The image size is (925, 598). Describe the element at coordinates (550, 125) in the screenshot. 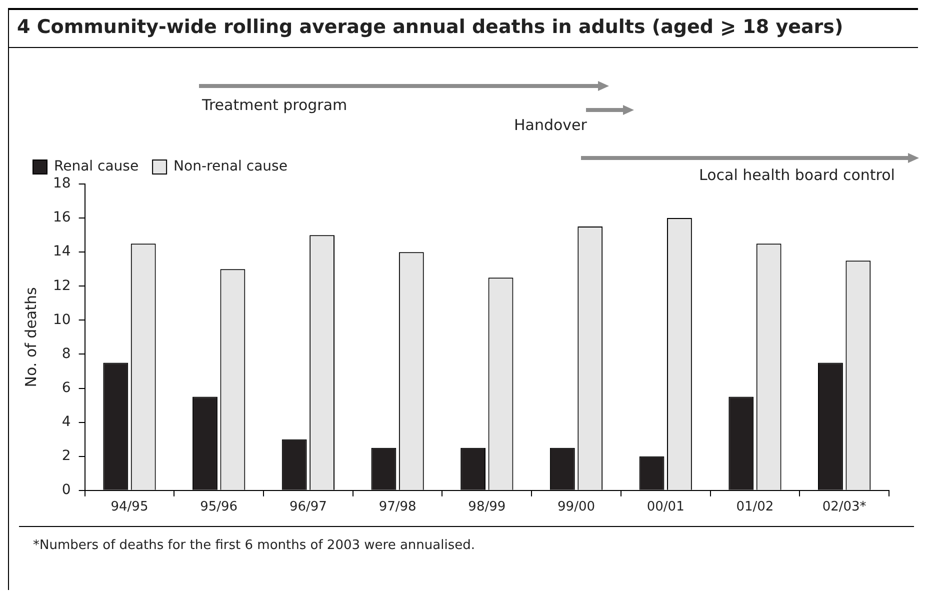

I see `text: Handover` at that location.